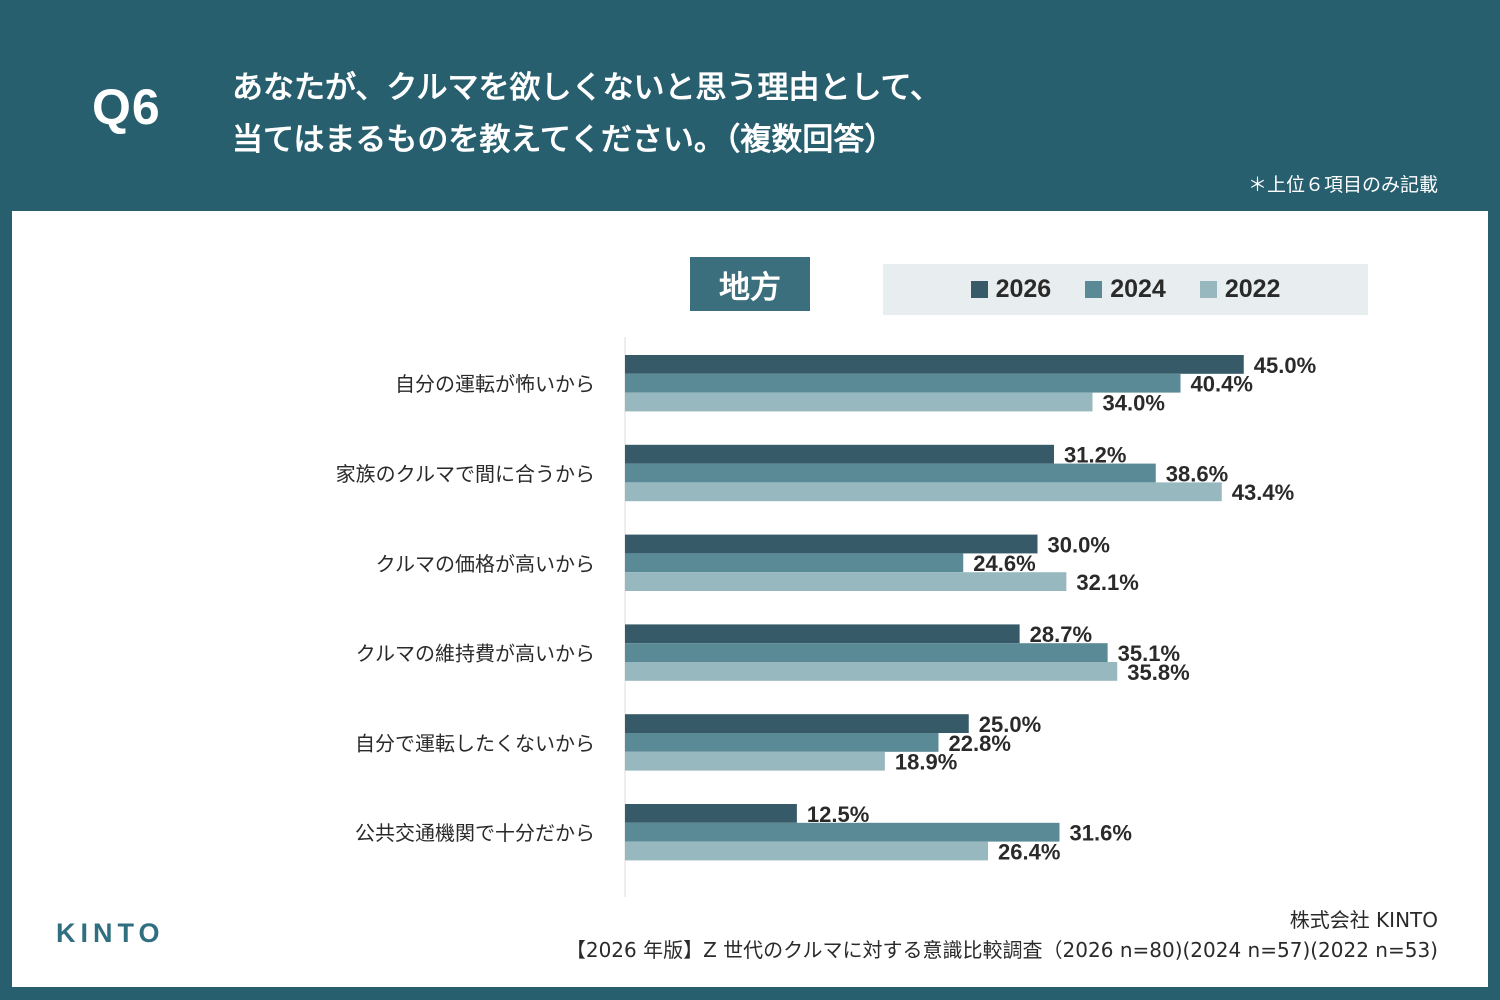  What do you see at coordinates (126, 107) in the screenshot?
I see `q-number: Q6` at bounding box center [126, 107].